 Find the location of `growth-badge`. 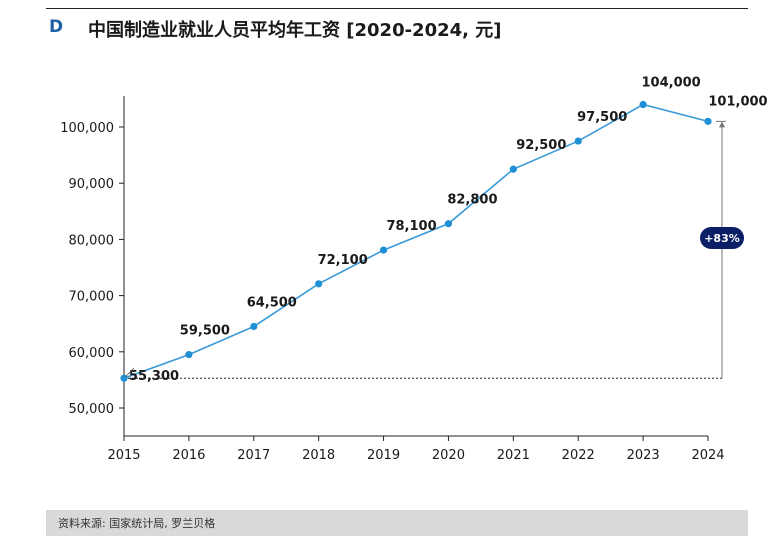

growth-badge is located at coordinates (722, 238).